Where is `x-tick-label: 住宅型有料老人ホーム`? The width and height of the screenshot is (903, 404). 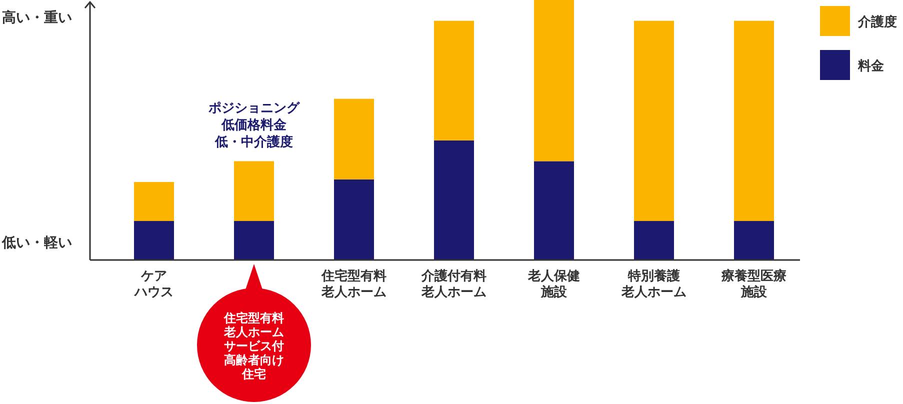
x-tick-label: 住宅型有料老人ホーム is located at coordinates (353, 284).